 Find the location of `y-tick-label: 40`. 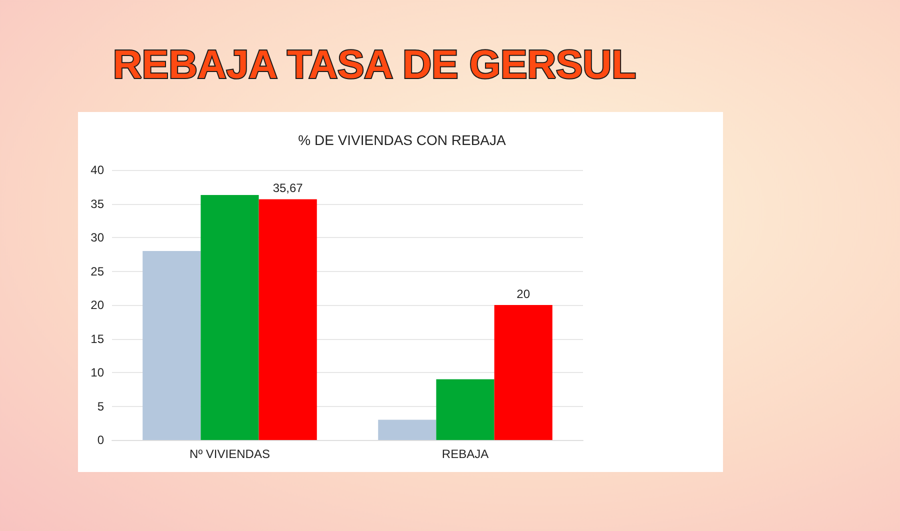

y-tick-label: 40 is located at coordinates (97, 170).